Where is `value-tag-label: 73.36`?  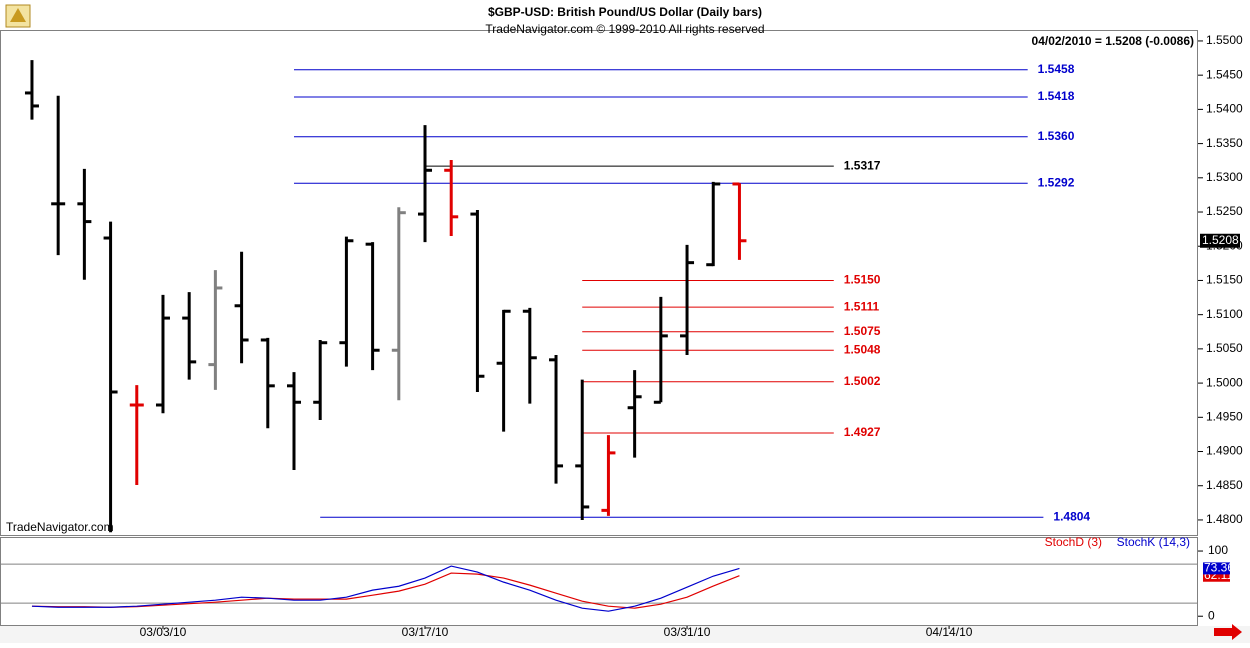
value-tag-label: 73.36 is located at coordinates (1219, 568).